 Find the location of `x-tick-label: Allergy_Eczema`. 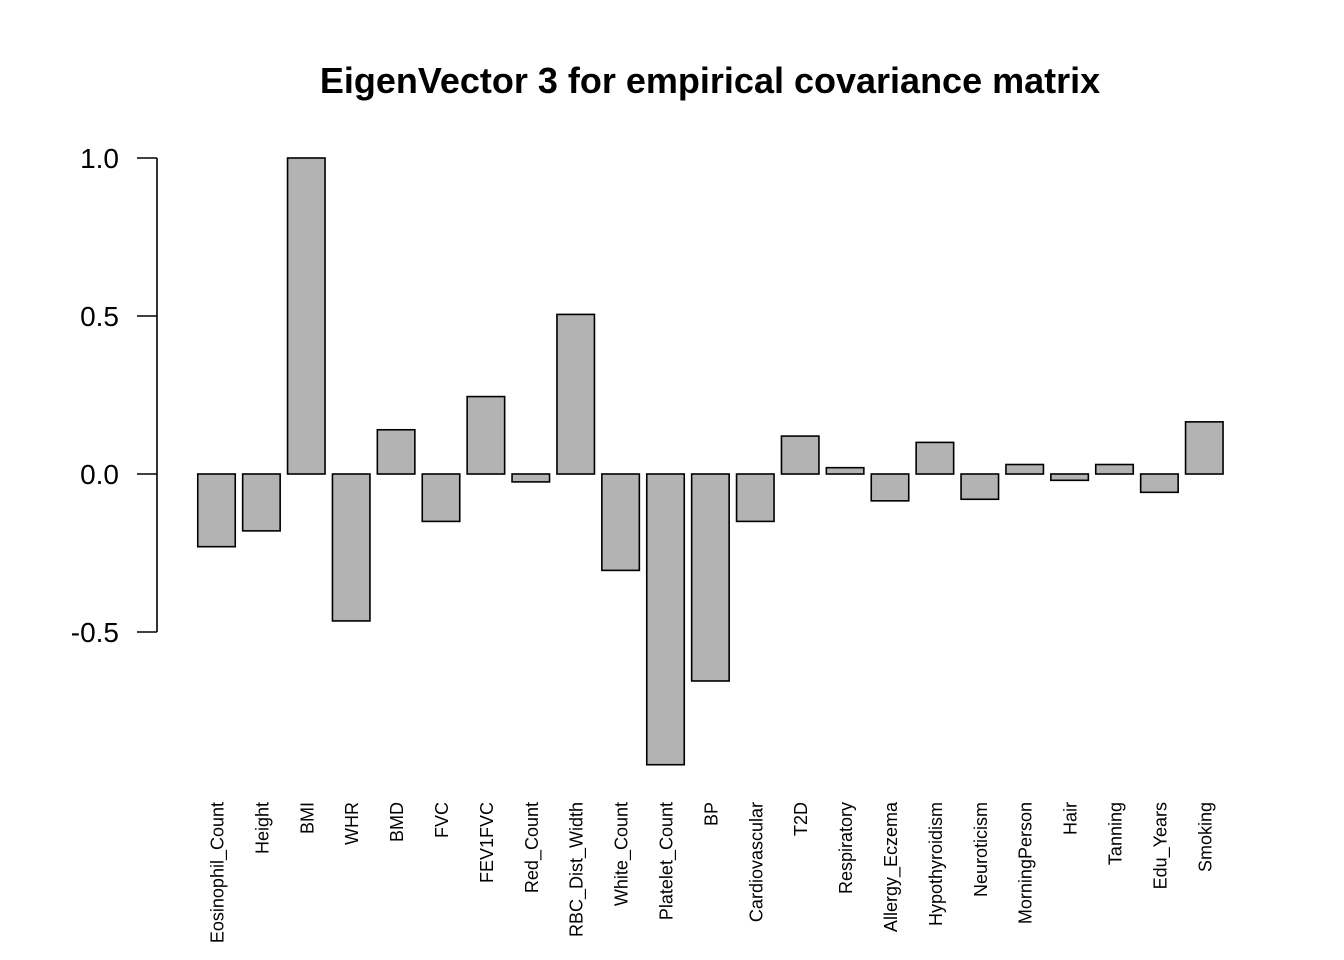

x-tick-label: Allergy_Eczema is located at coordinates (891, 866).